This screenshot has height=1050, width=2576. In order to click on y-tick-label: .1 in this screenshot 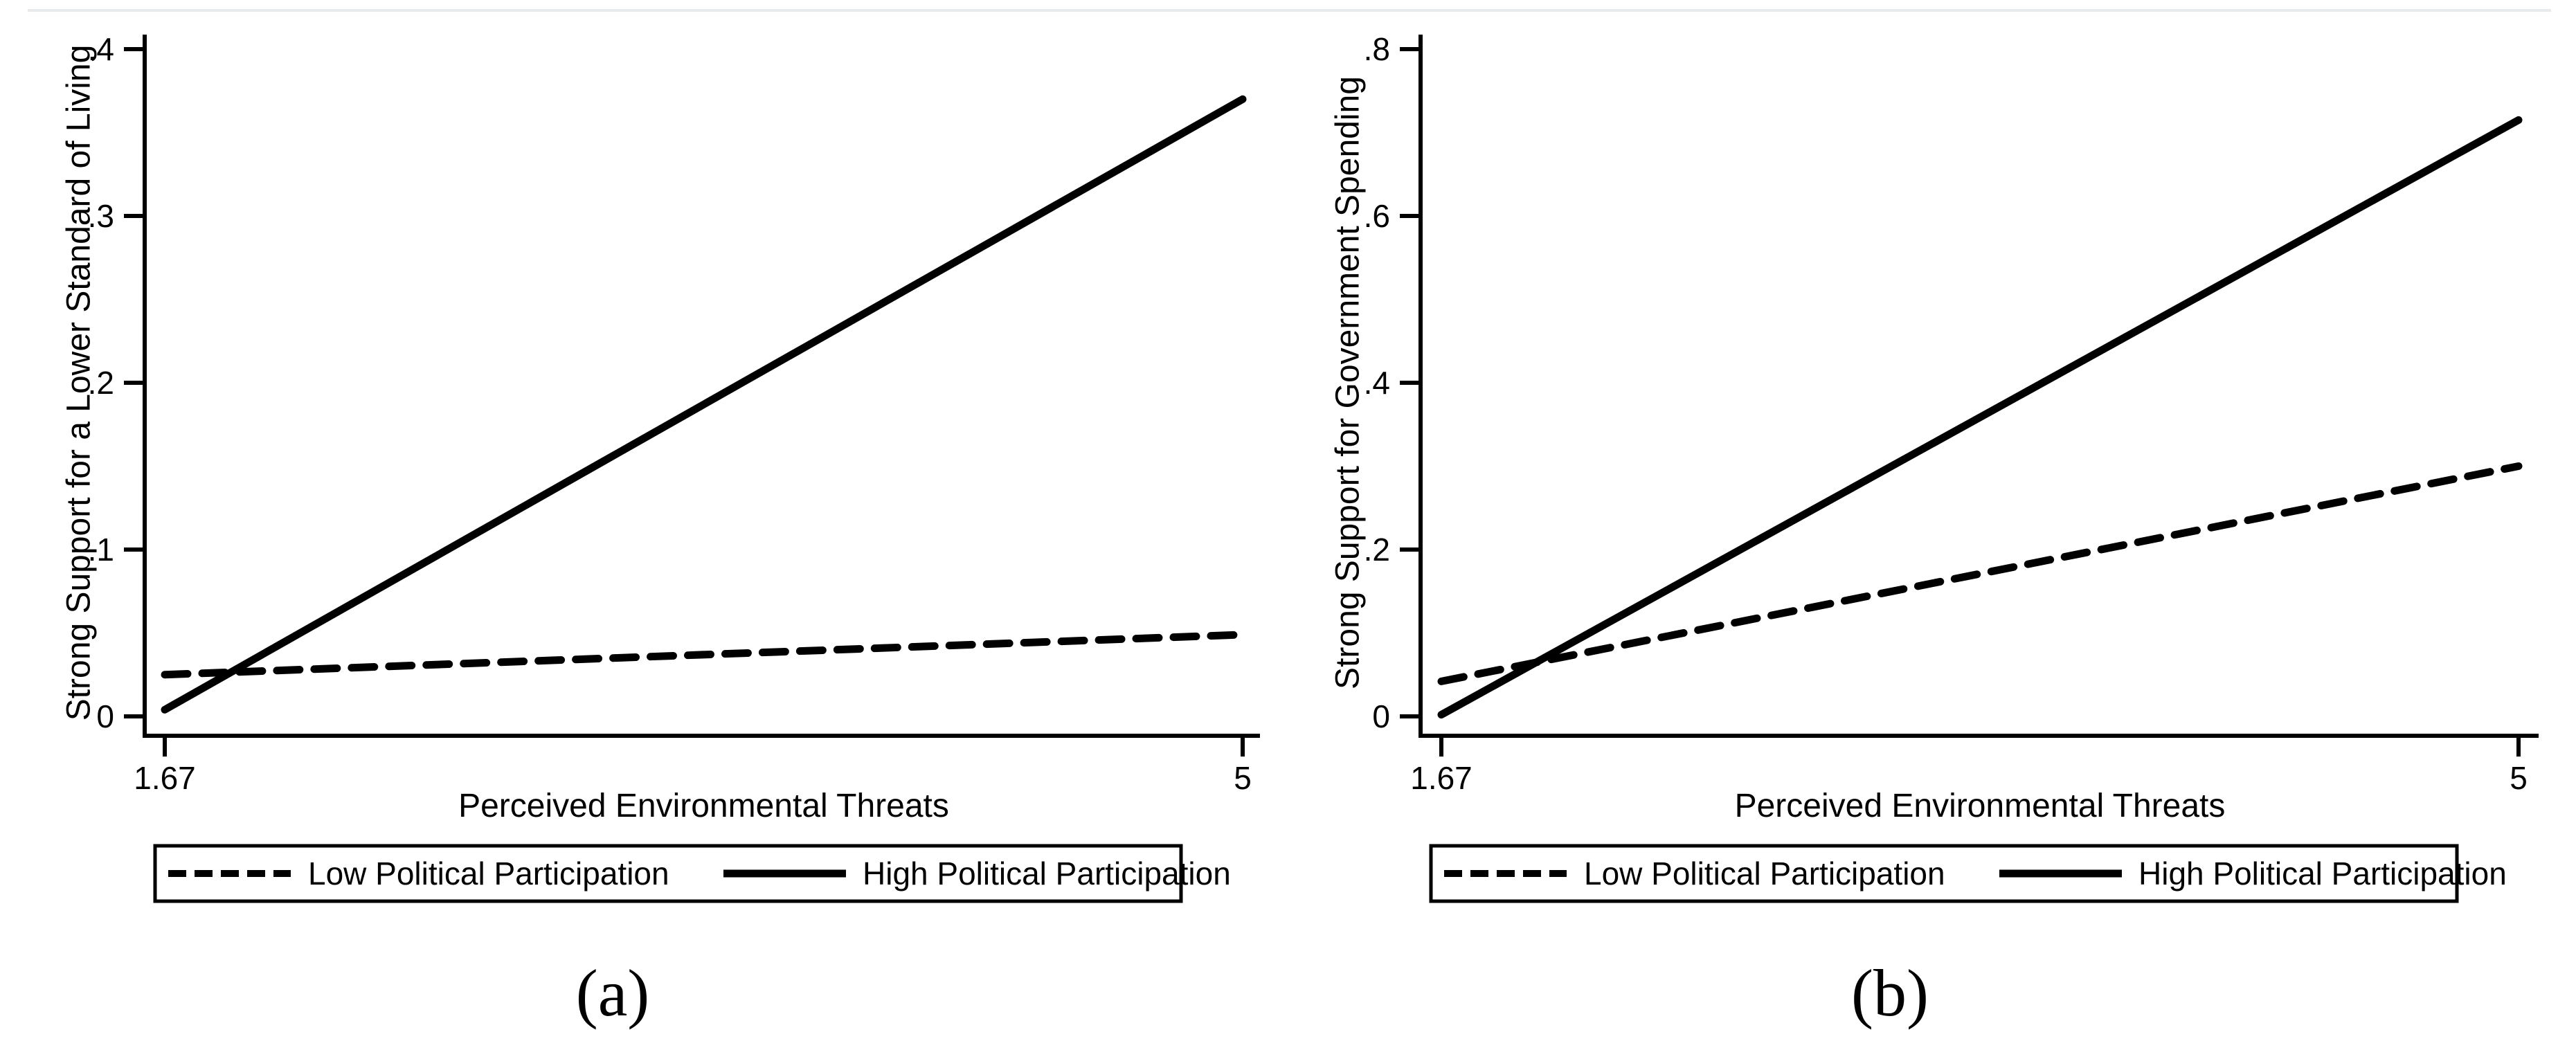, I will do `click(101, 550)`.